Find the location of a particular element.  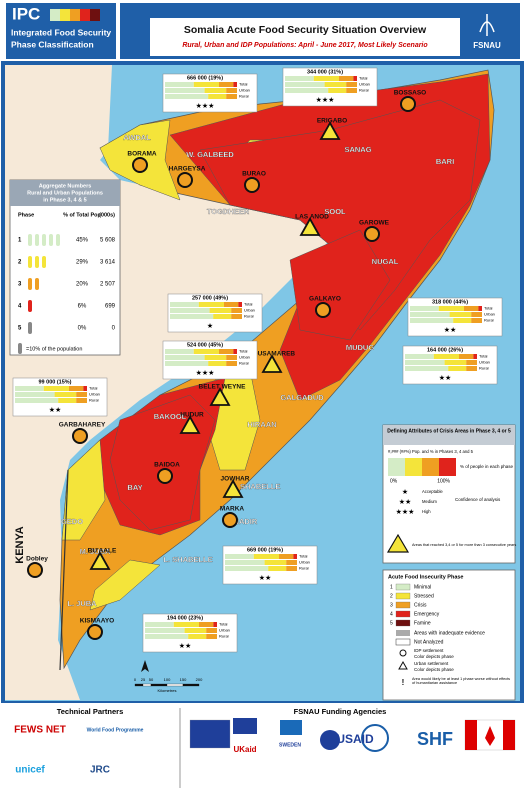

region-label: M. SHABELLE is located at coordinates (255, 486).